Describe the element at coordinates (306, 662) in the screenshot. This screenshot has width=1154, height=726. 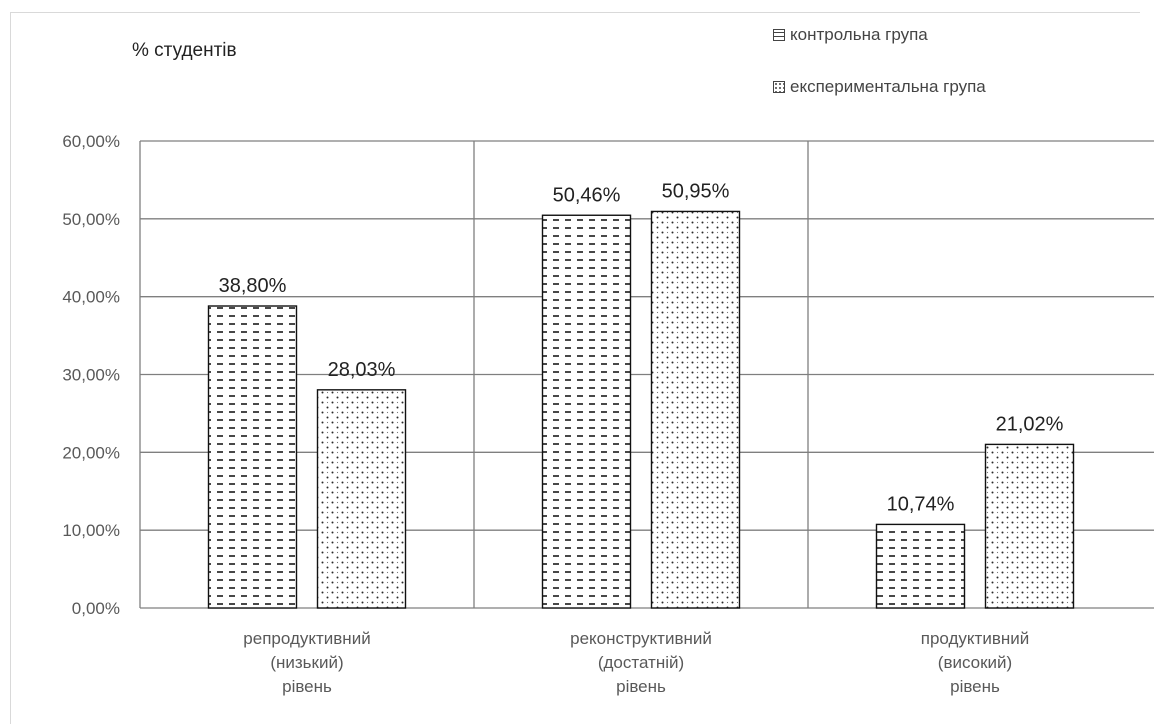
I see `x-tick-label: (низький)` at that location.